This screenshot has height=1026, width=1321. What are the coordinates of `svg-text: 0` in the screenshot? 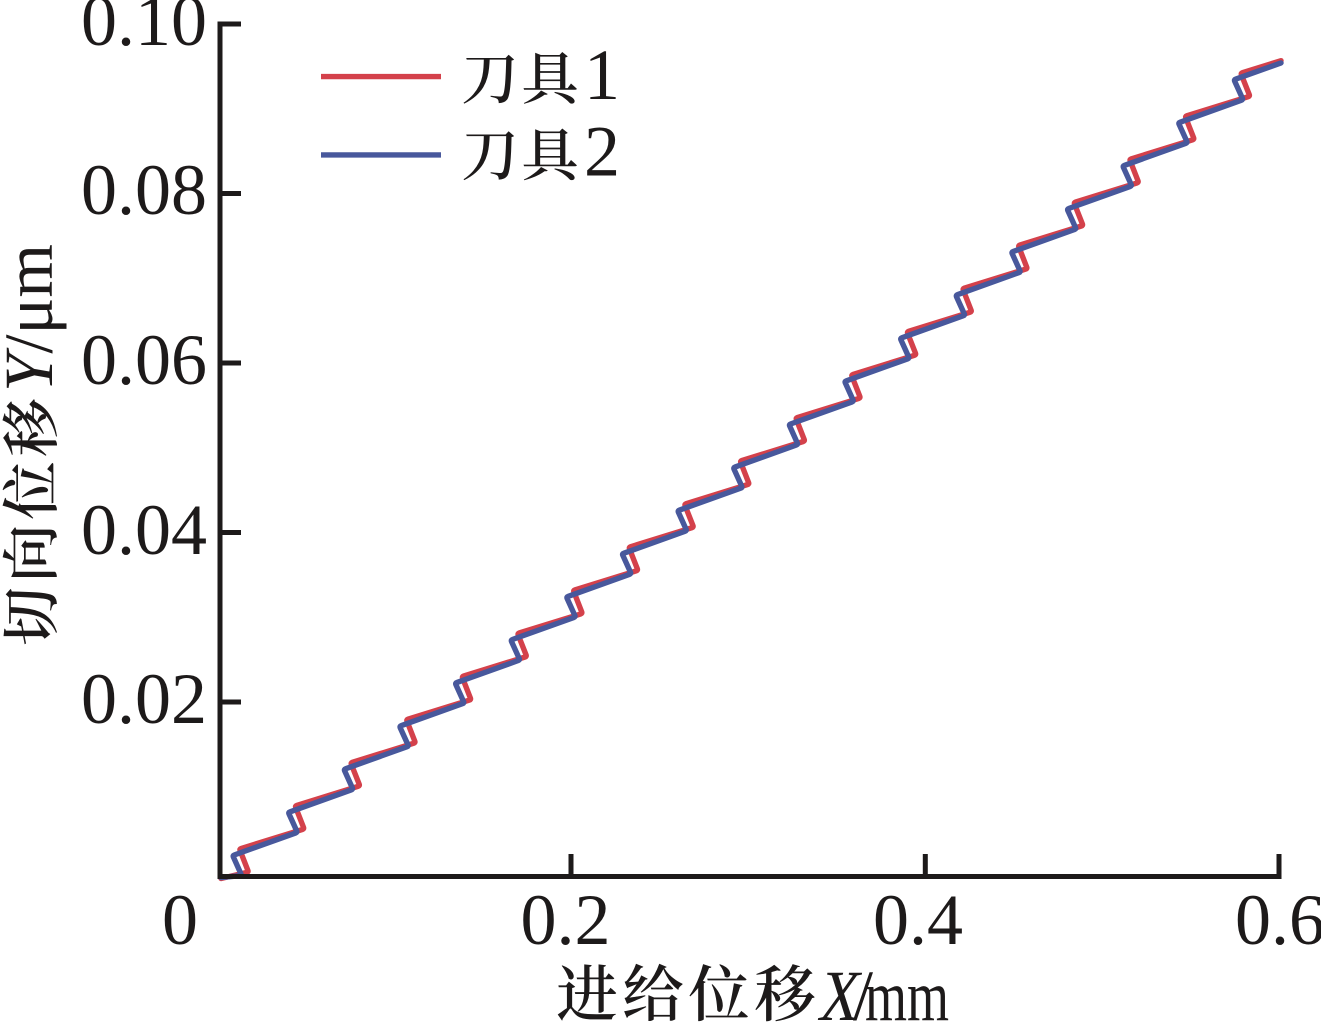 It's located at (180, 920).